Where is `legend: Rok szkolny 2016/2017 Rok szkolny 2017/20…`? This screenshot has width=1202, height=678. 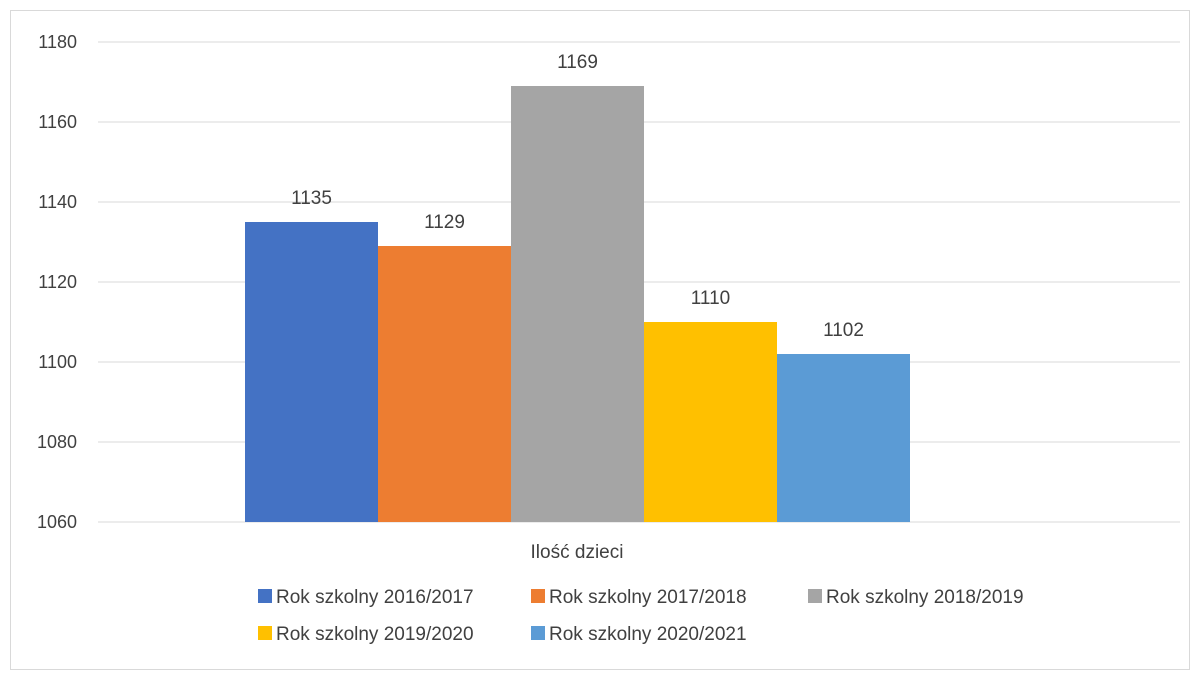 legend: Rok szkolny 2016/2017 Rok szkolny 2017/20… is located at coordinates (641, 616).